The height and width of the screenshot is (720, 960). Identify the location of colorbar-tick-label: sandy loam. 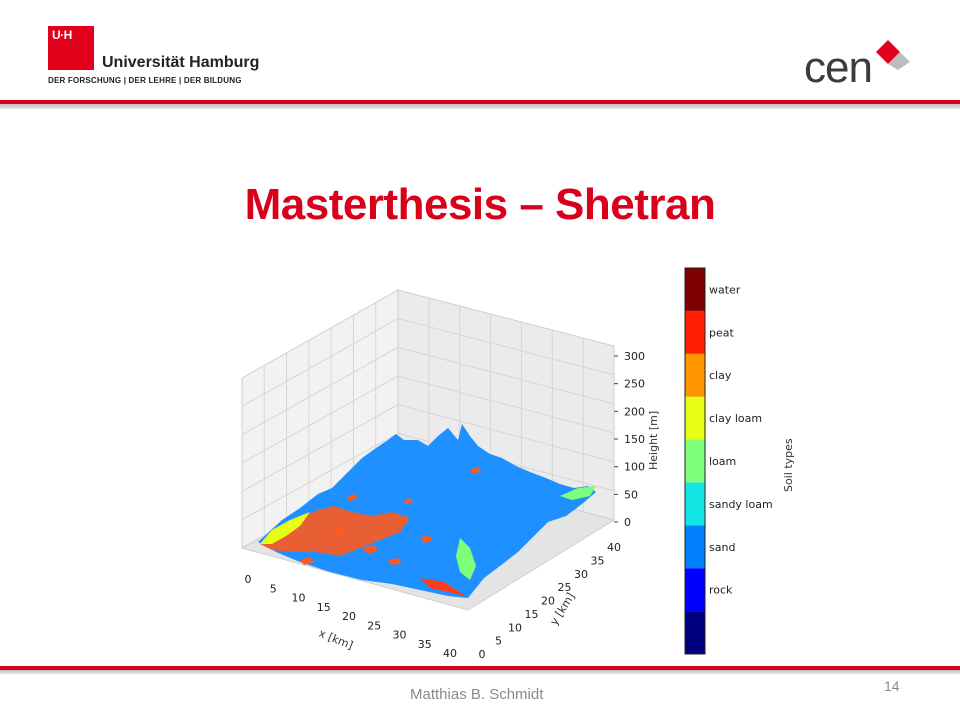
(741, 504).